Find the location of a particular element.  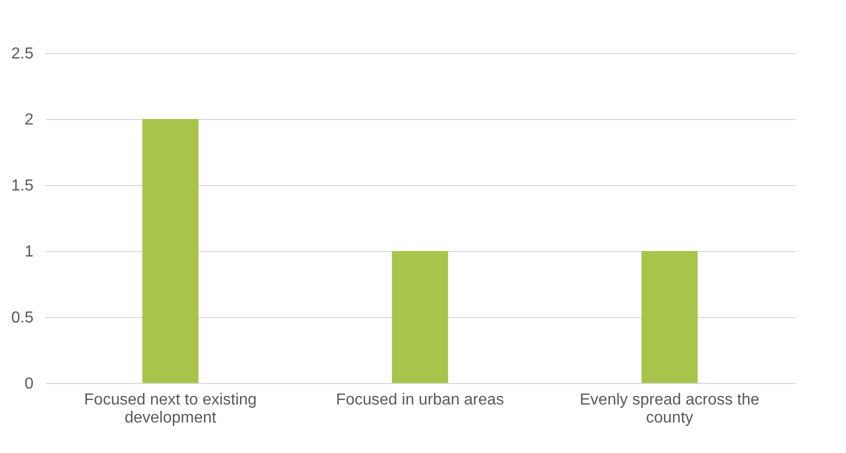

y-tick-label: 1 is located at coordinates (29, 252).